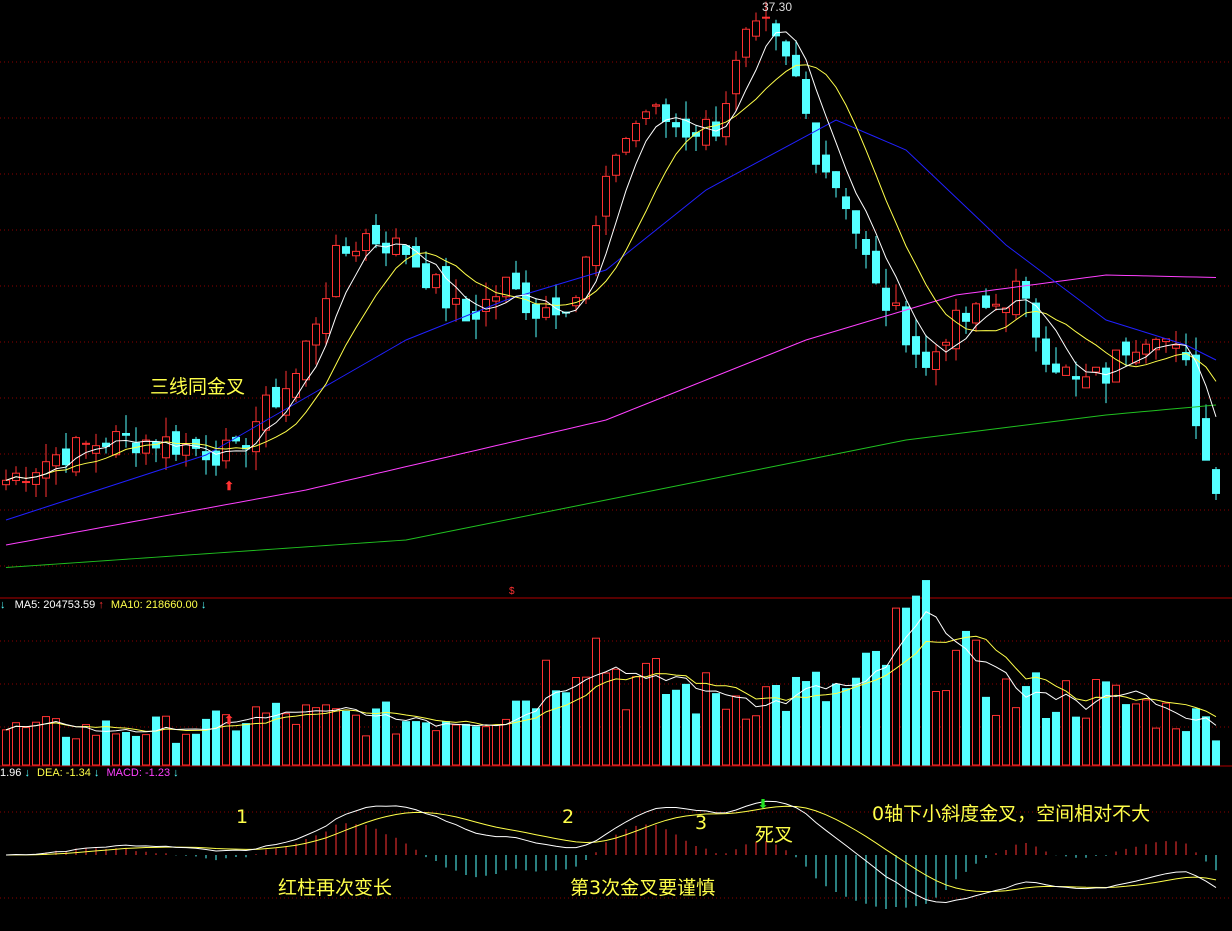  Describe the element at coordinates (568, 817) in the screenshot. I see `annotation-2: 2` at that location.